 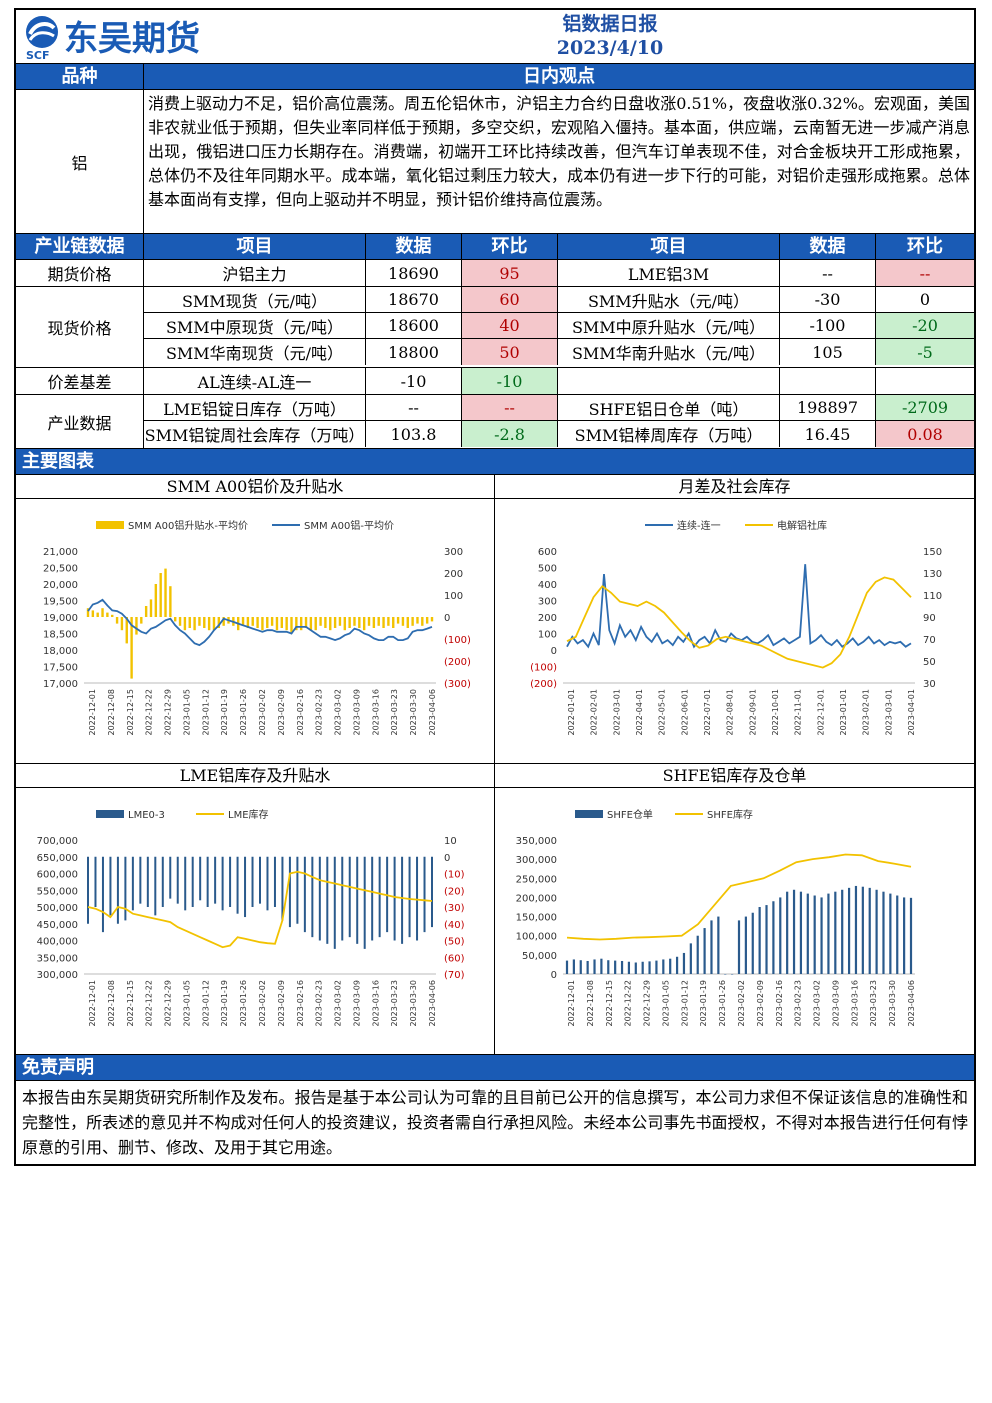 What do you see at coordinates (699, 525) in the screenshot?
I see `legend-label: 连续-连一` at bounding box center [699, 525].